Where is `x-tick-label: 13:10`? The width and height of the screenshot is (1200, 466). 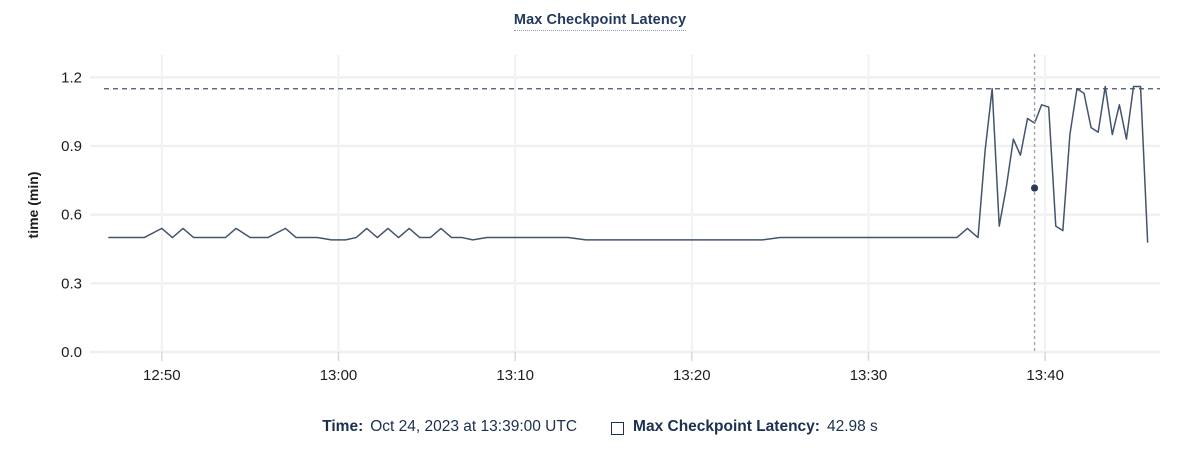 x-tick-label: 13:10 is located at coordinates (515, 375).